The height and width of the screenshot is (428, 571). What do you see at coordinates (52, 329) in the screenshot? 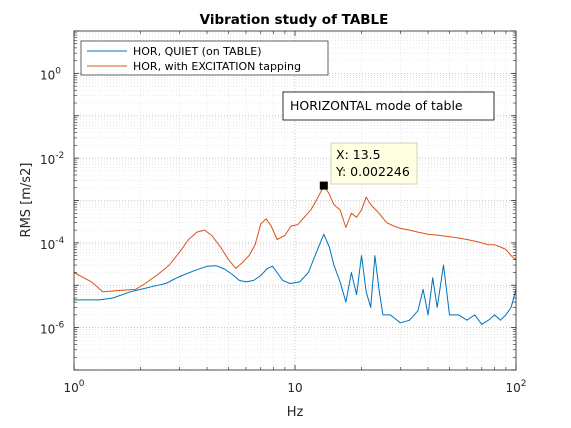
I see `y-tick-label: 10⁻⁶` at bounding box center [52, 329].